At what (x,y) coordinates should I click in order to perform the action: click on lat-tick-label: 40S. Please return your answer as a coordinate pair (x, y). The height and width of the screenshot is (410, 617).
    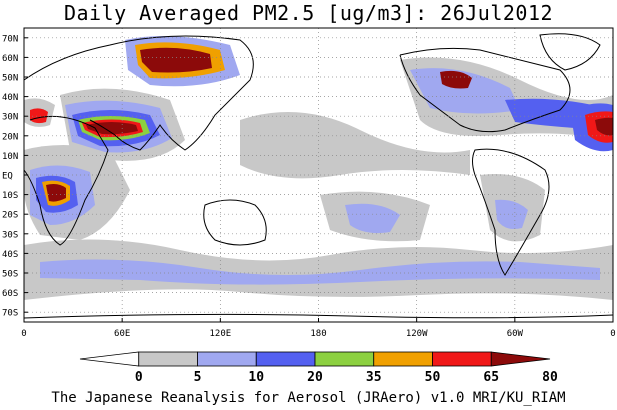
    Looking at the image, I should click on (10, 255).